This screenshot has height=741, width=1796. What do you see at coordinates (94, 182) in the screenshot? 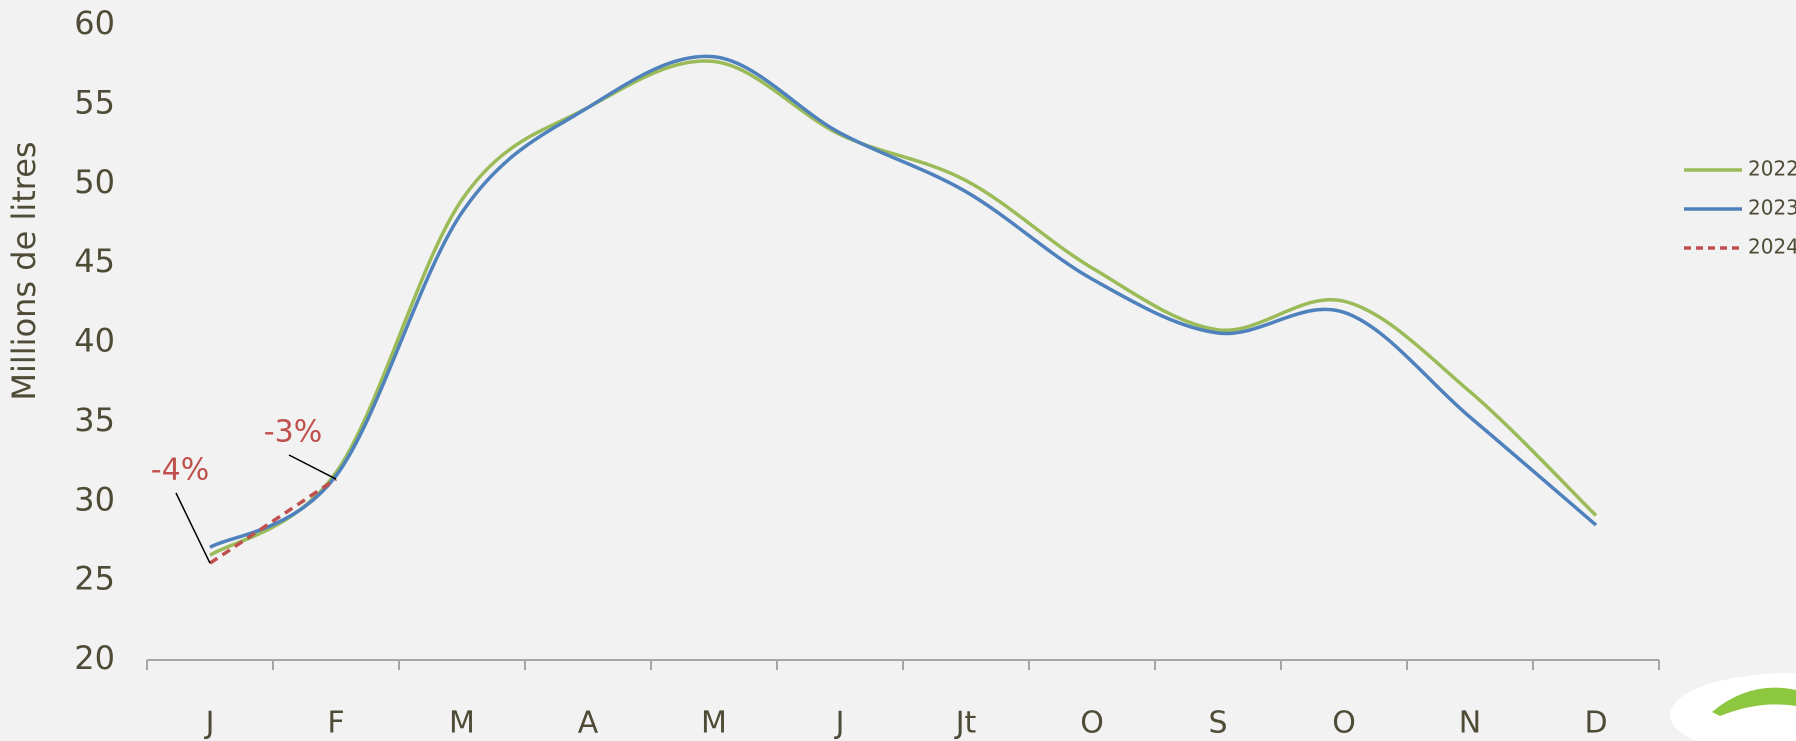
I see `y-tick-label: 50` at bounding box center [94, 182].